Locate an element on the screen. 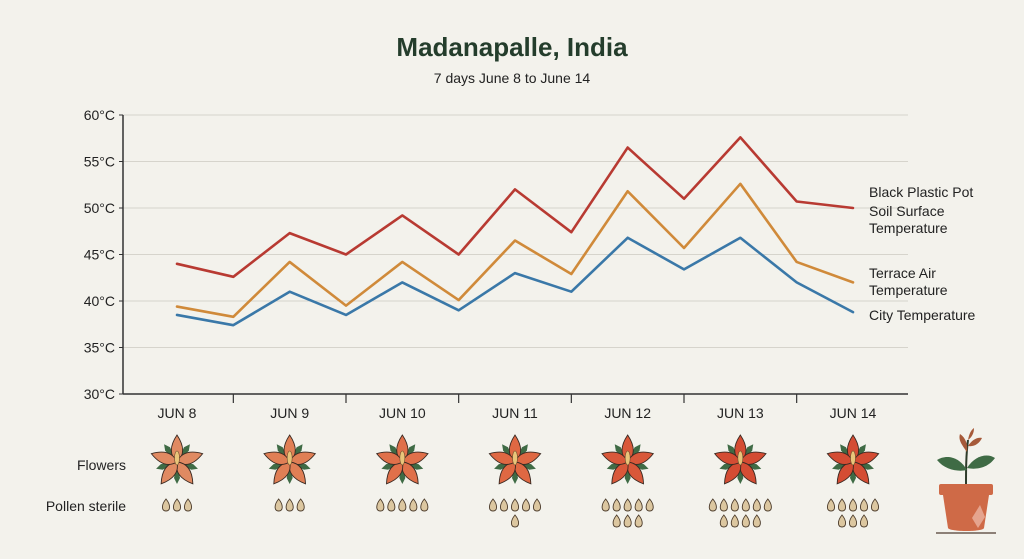  series-line is located at coordinates (515, 281).